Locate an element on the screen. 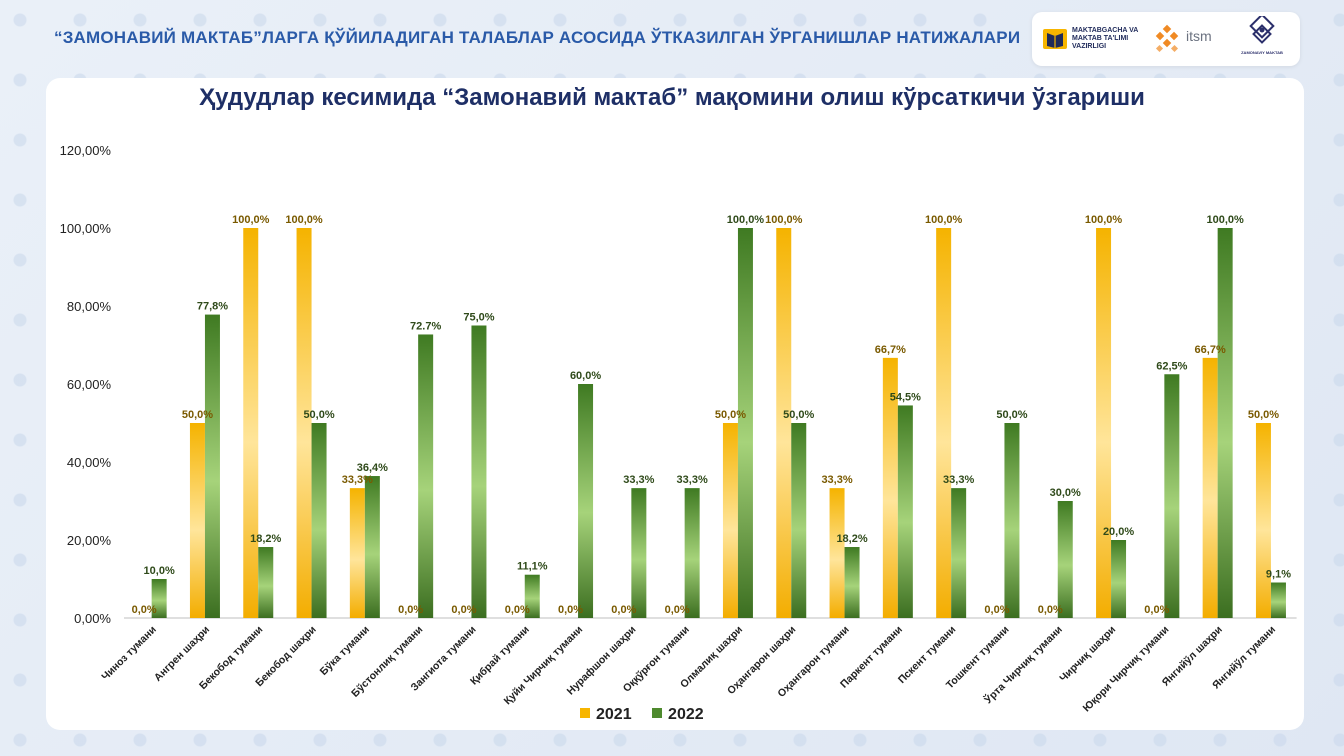  x-tick-label: Бўка тумани is located at coordinates (345, 651).